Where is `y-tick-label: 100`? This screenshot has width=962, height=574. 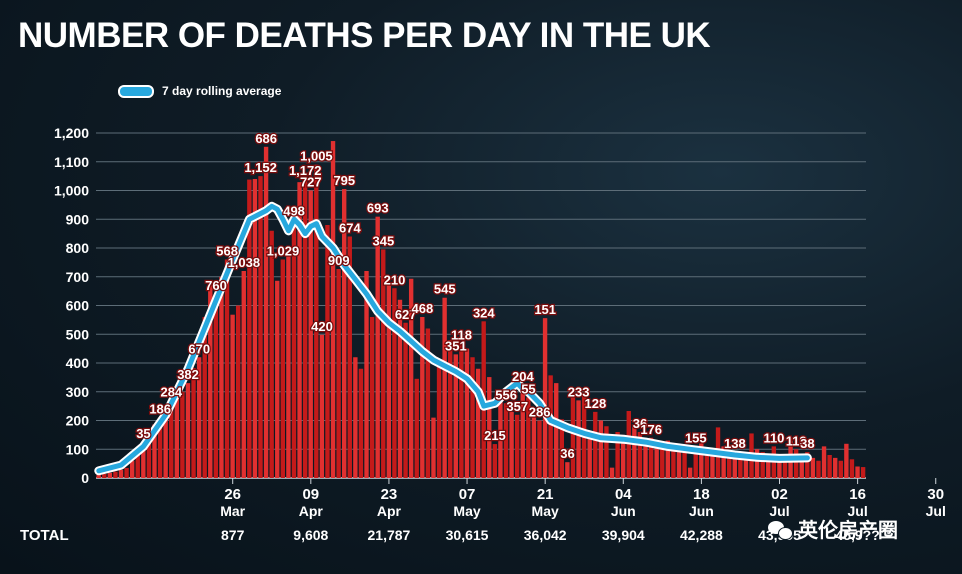
y-tick-label: 100 is located at coordinates (78, 449).